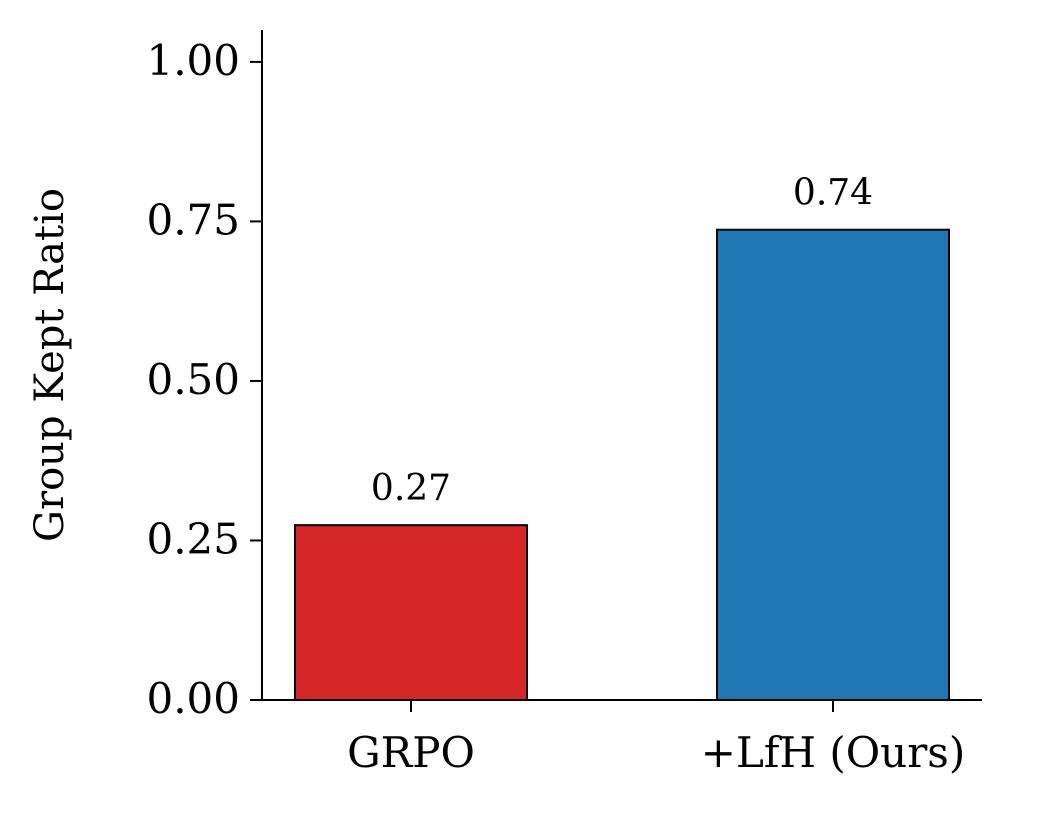 The image size is (1046, 815). Describe the element at coordinates (193, 219) in the screenshot. I see `y-tick-label: 0.75` at that location.